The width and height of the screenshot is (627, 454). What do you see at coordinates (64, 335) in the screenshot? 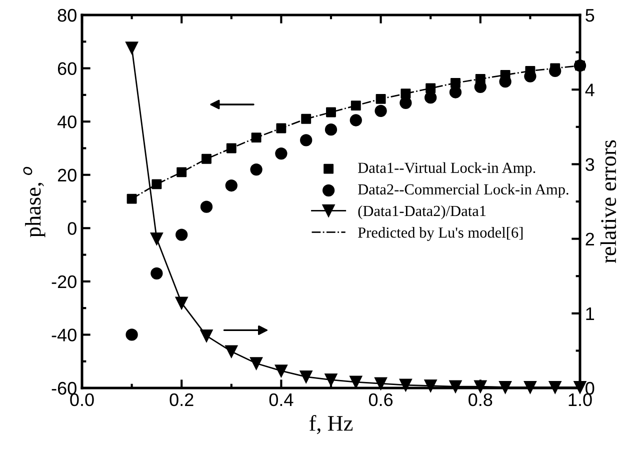
I see `y-tick-label: -40` at bounding box center [64, 335].